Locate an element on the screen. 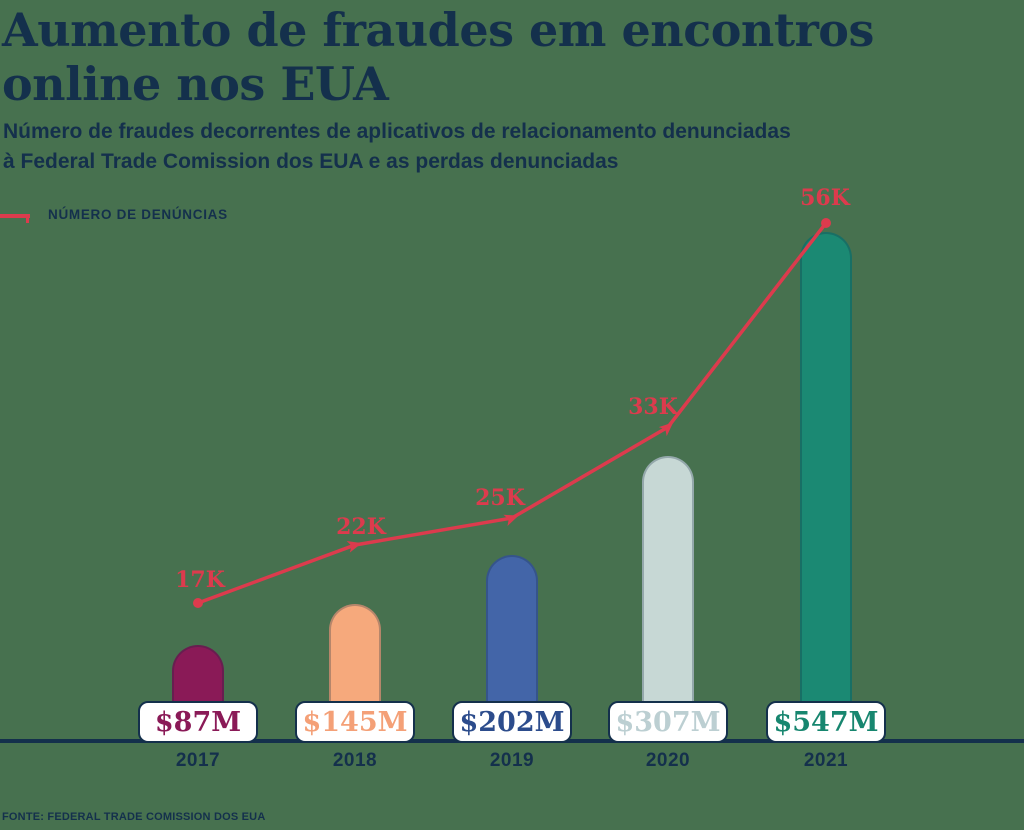 The height and width of the screenshot is (830, 1024). loss-value-2017: $87M is located at coordinates (198, 722).